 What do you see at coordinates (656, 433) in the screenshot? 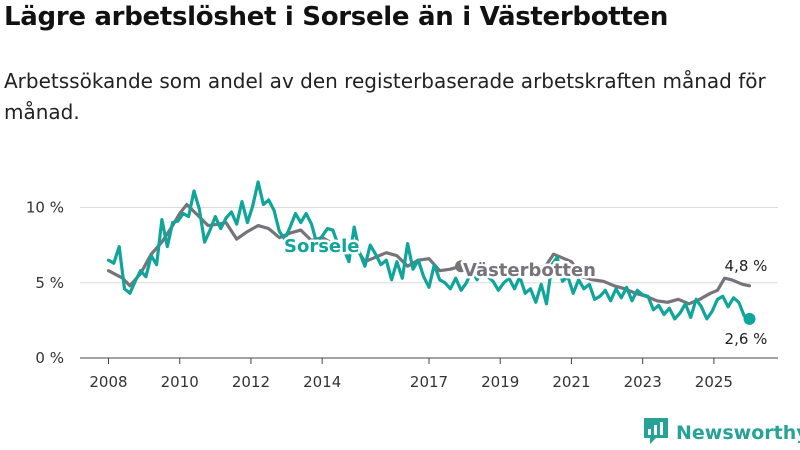
I see `bar-chart-logo-icon` at bounding box center [656, 433].